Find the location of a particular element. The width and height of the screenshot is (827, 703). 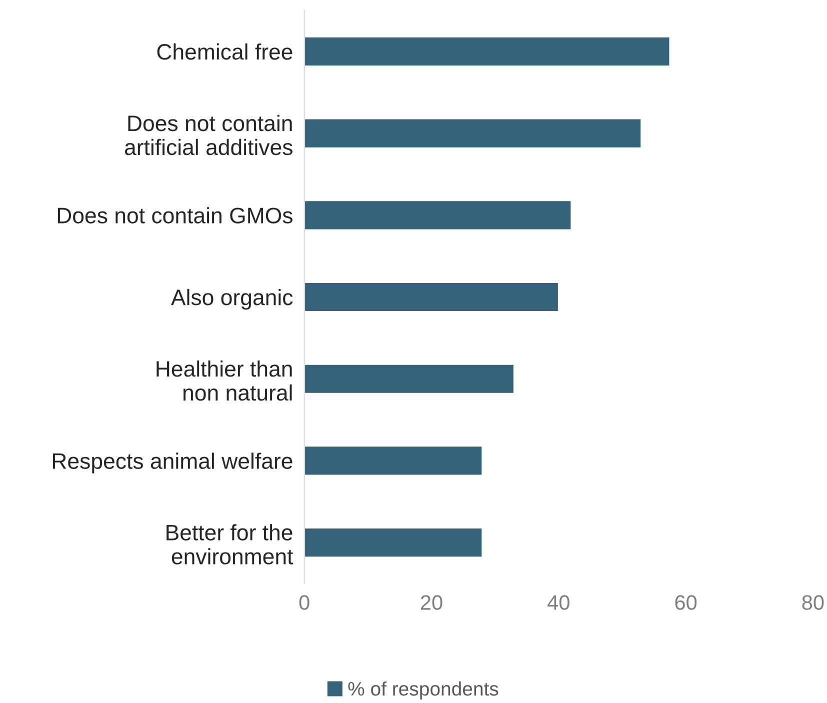

y-tick-label: Better for the environment is located at coordinates (230, 544).